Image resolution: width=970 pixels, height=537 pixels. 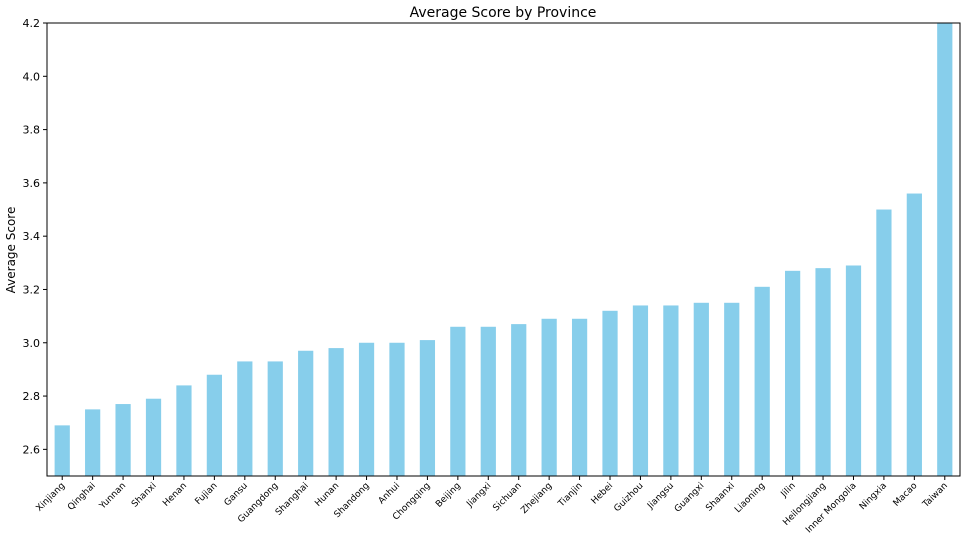 I want to click on y-tick-label: 2.6, so click(x=32, y=449).